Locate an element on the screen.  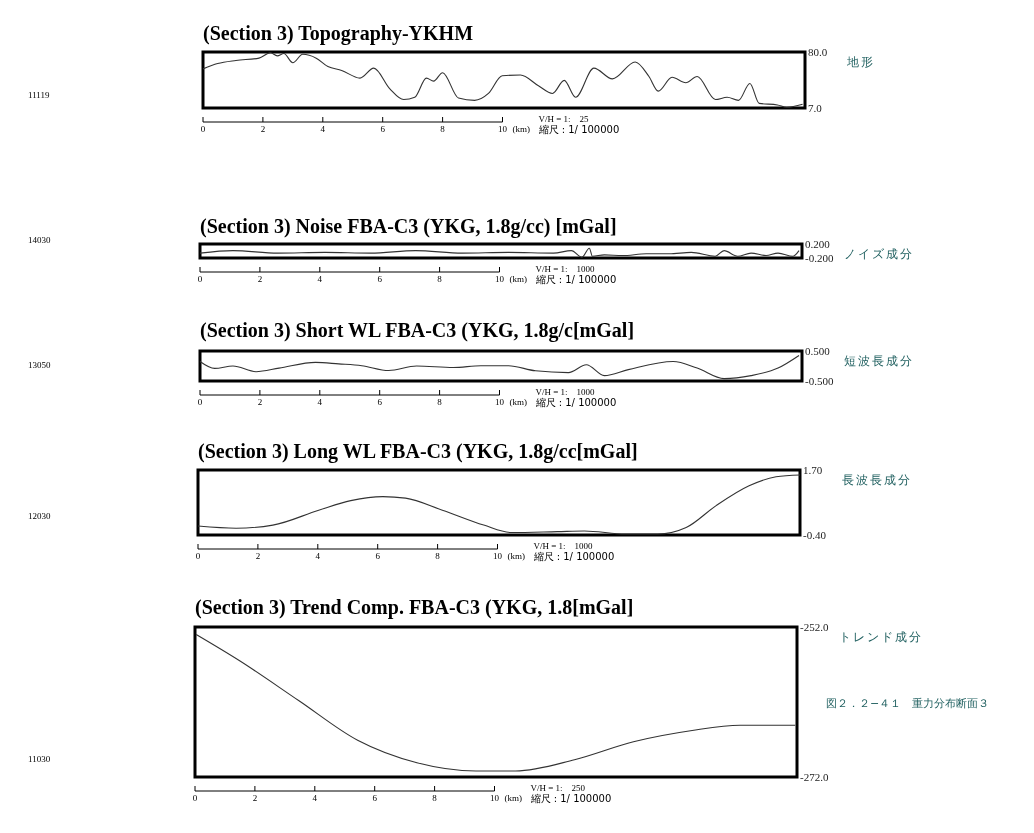
text: V/H = 1: 25 is located at coordinates (564, 119).